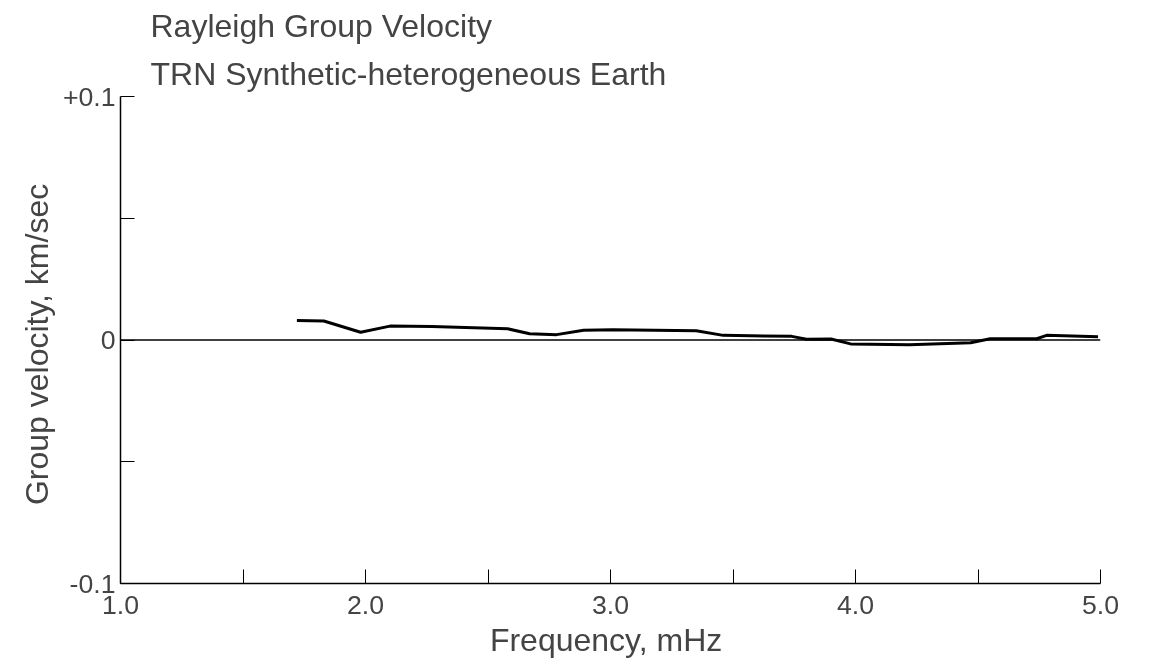 The width and height of the screenshot is (1154, 669). Describe the element at coordinates (610, 604) in the screenshot. I see `x-tick-label: 3.0` at that location.